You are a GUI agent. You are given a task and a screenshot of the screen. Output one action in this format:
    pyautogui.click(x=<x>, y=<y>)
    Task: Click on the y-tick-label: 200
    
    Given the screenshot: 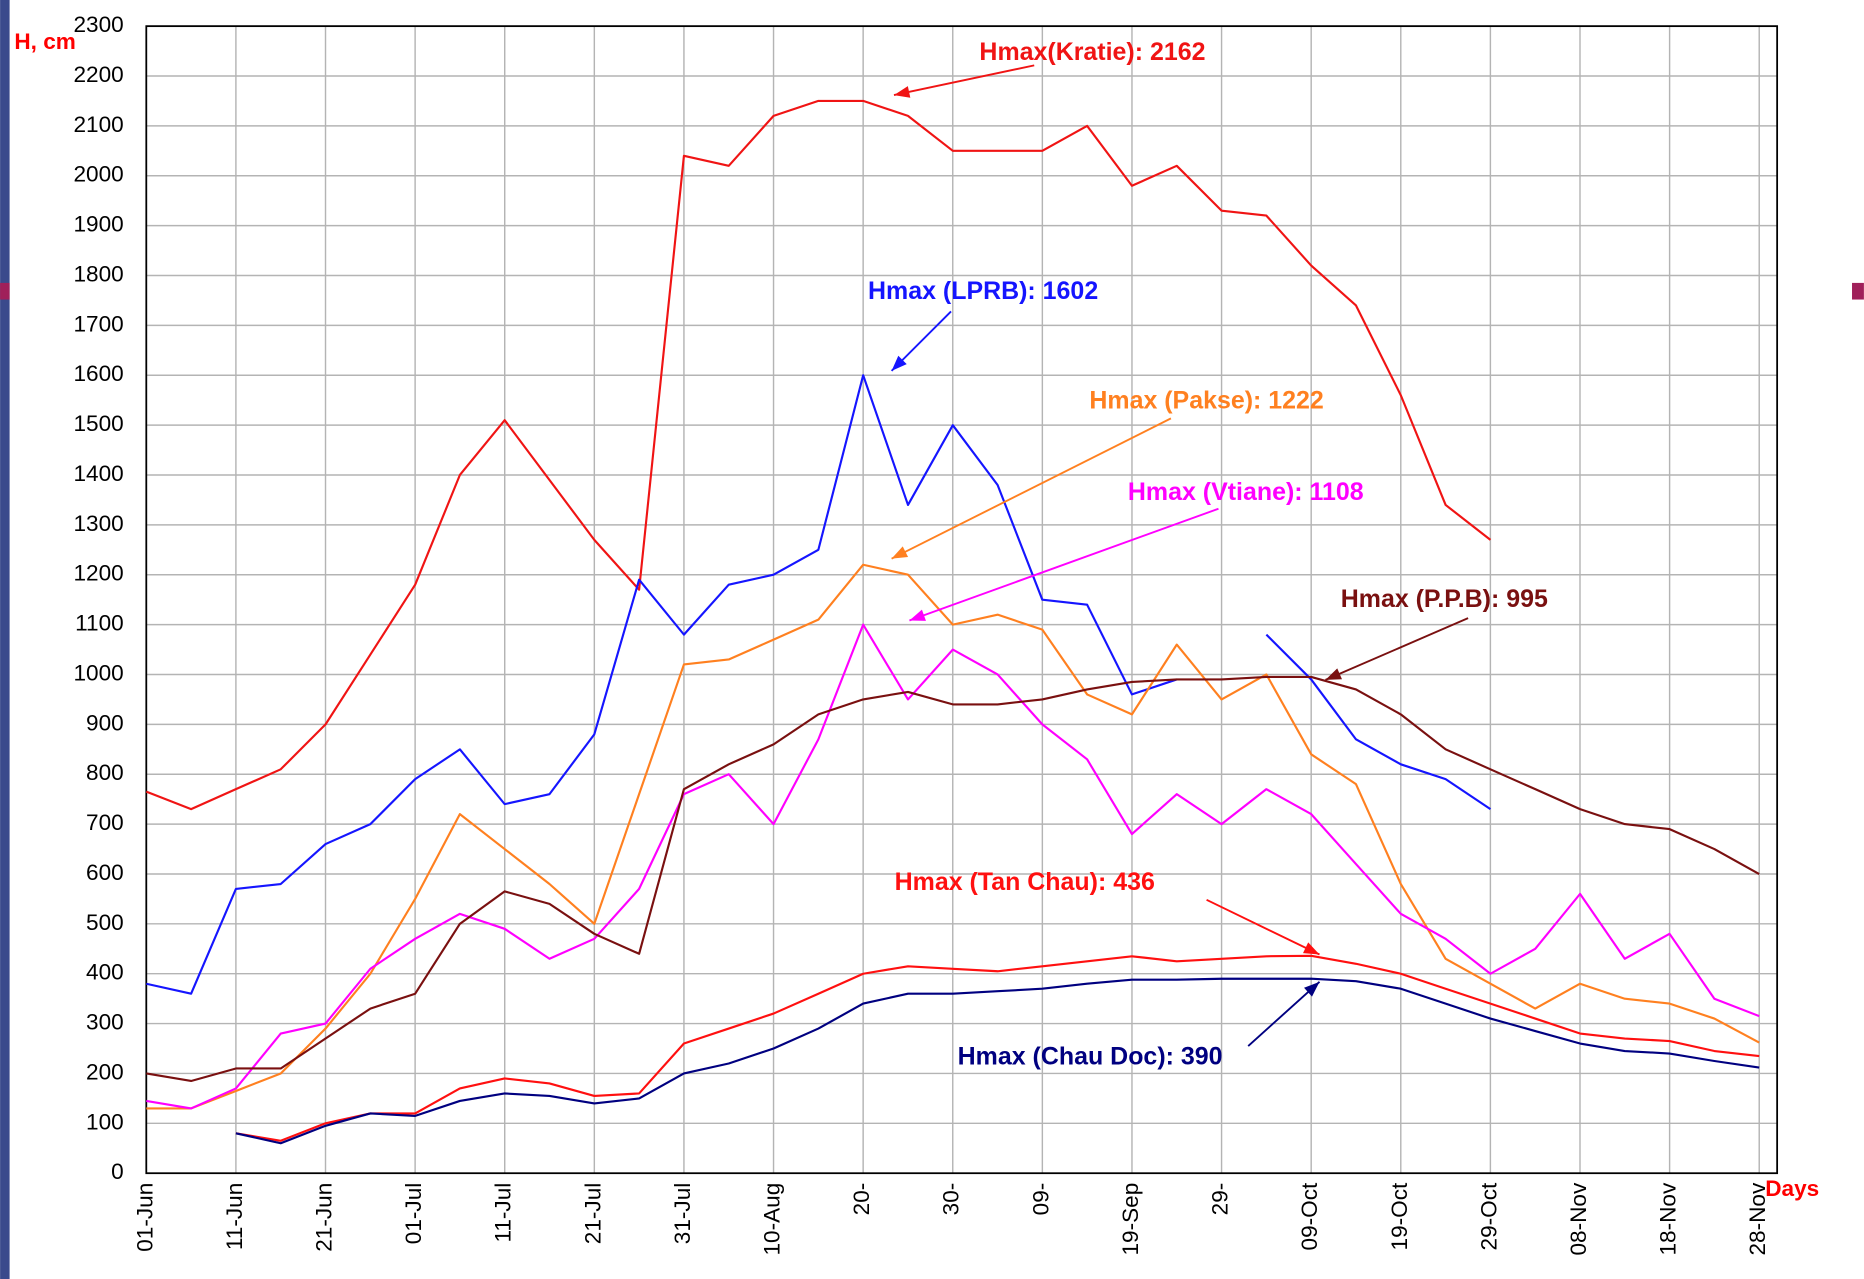 What is the action you would take?
    pyautogui.click(x=105, y=1071)
    